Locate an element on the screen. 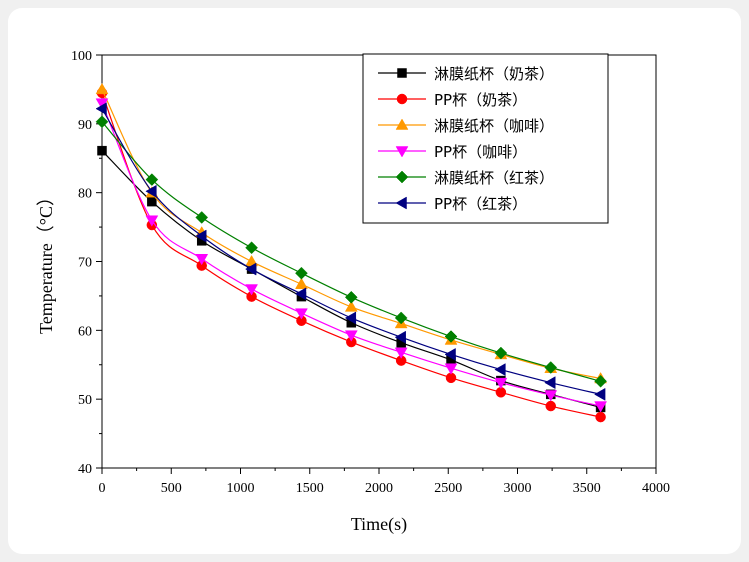  y-tick-label: 60 is located at coordinates (85, 331).